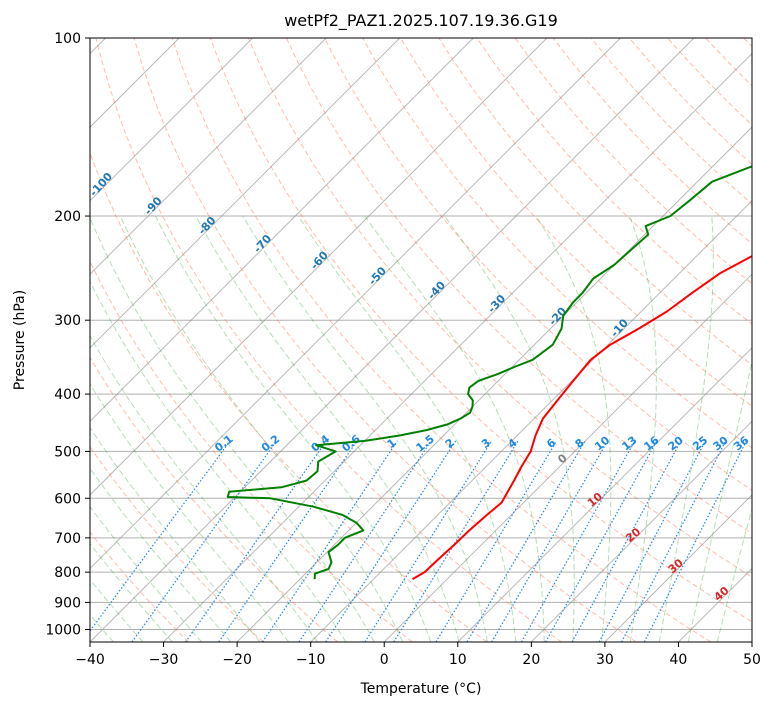 This screenshot has height=708, width=775. Describe the element at coordinates (700, 444) in the screenshot. I see `mixing-ratio-label: 25` at that location.